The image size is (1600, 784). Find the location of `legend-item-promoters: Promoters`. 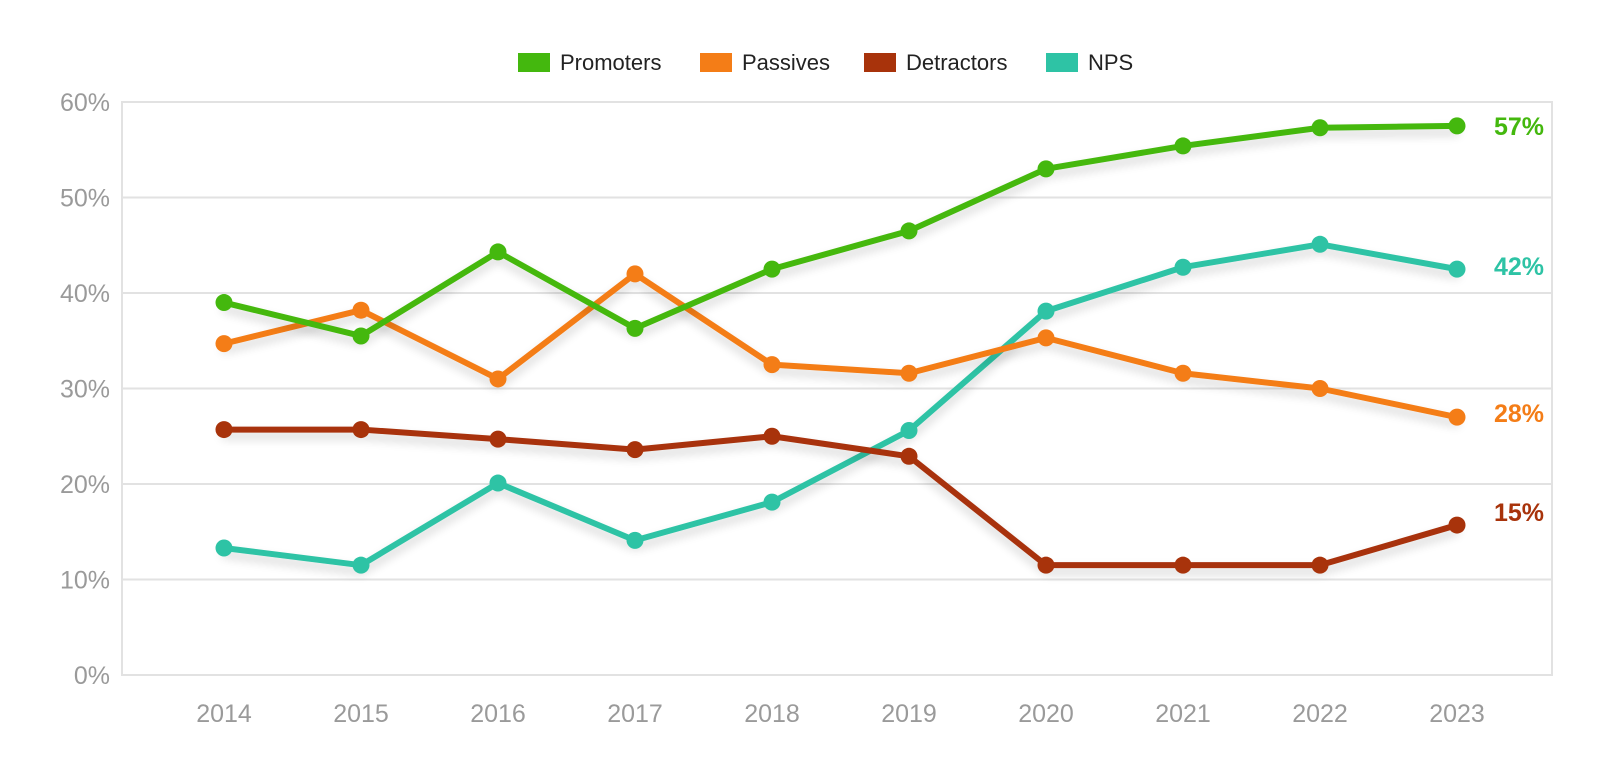

legend-item-promoters: Promoters is located at coordinates (589, 62).